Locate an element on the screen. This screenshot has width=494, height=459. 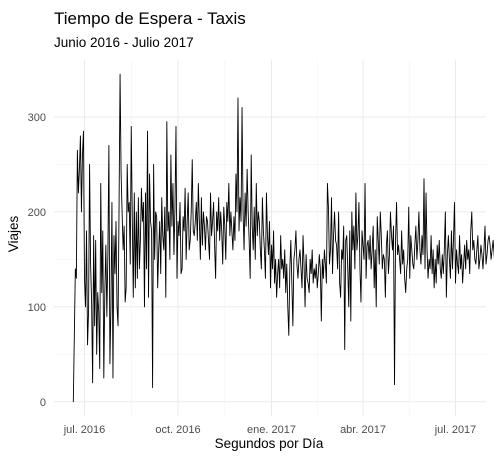
y-tick-label: 200 is located at coordinates (37, 213).